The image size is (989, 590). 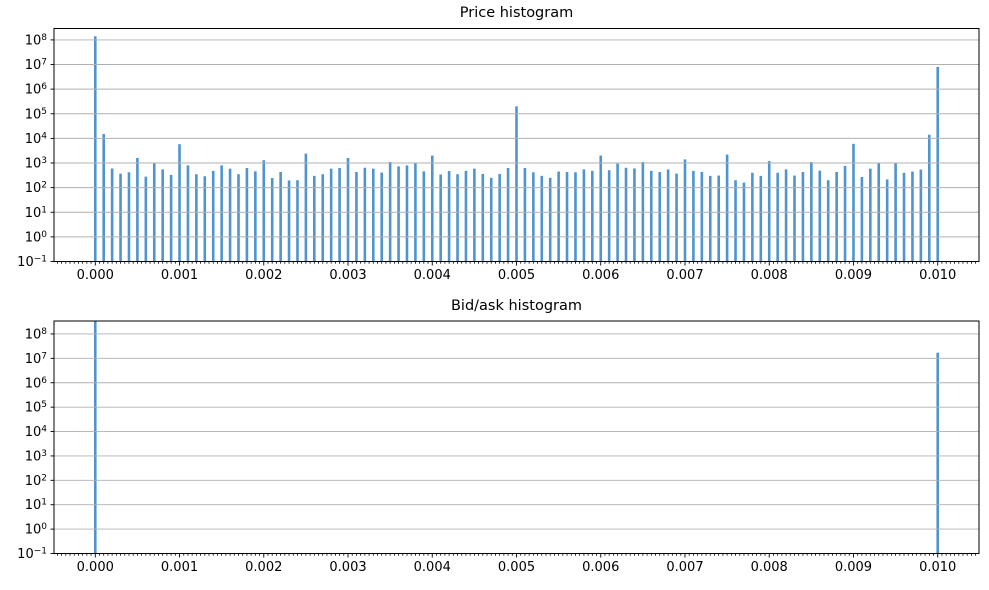 I want to click on y-tick-label: 10³, so click(x=36, y=457).